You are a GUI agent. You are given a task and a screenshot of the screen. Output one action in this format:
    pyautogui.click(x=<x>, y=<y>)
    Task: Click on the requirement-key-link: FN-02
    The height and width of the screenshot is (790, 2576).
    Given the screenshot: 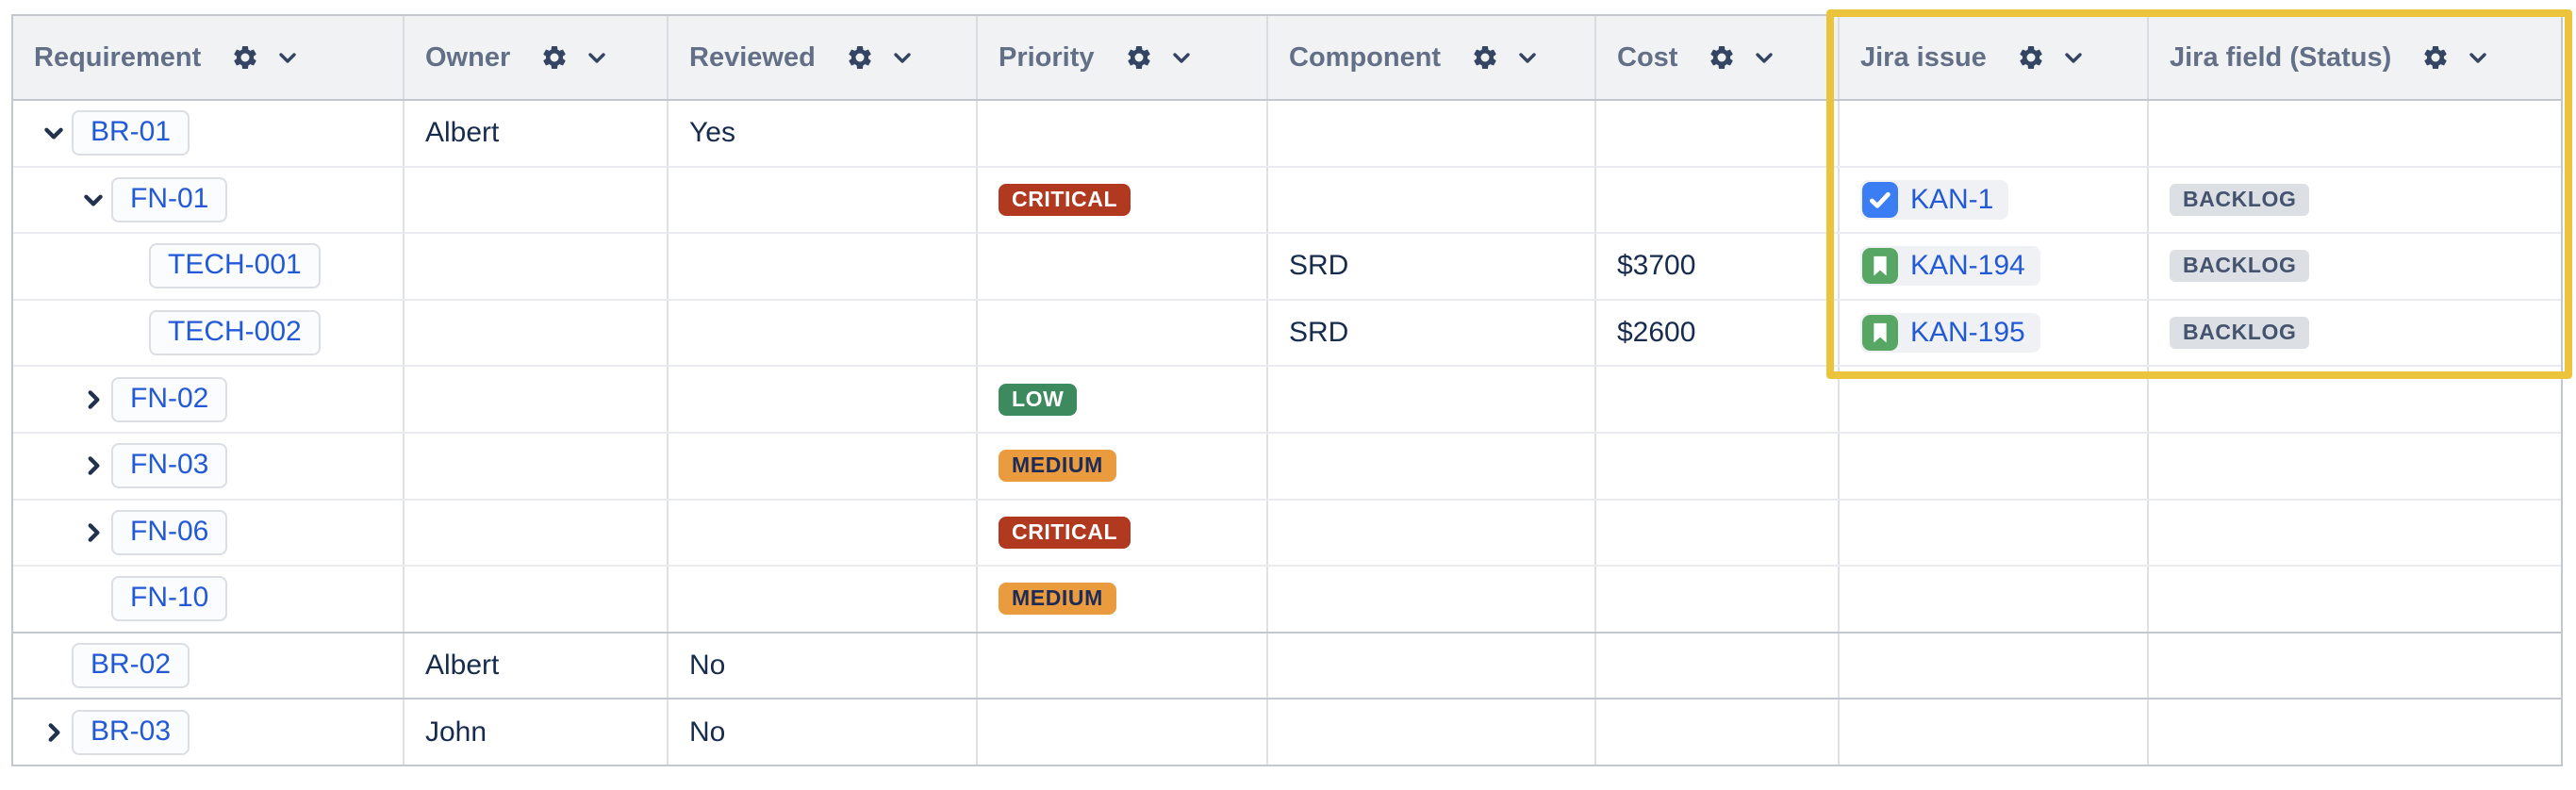 What is the action you would take?
    pyautogui.click(x=169, y=399)
    